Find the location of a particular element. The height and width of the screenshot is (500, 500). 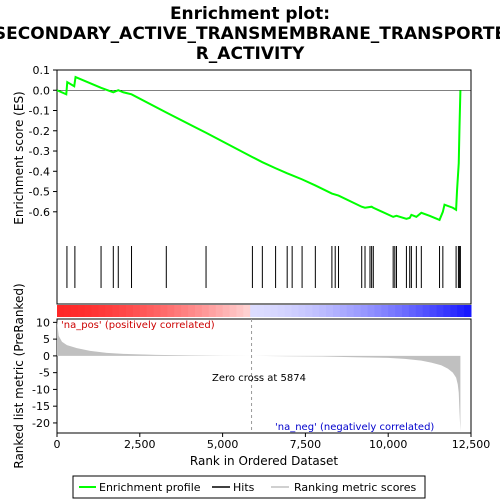

x-tick-label: 10,000 is located at coordinates (388, 444).